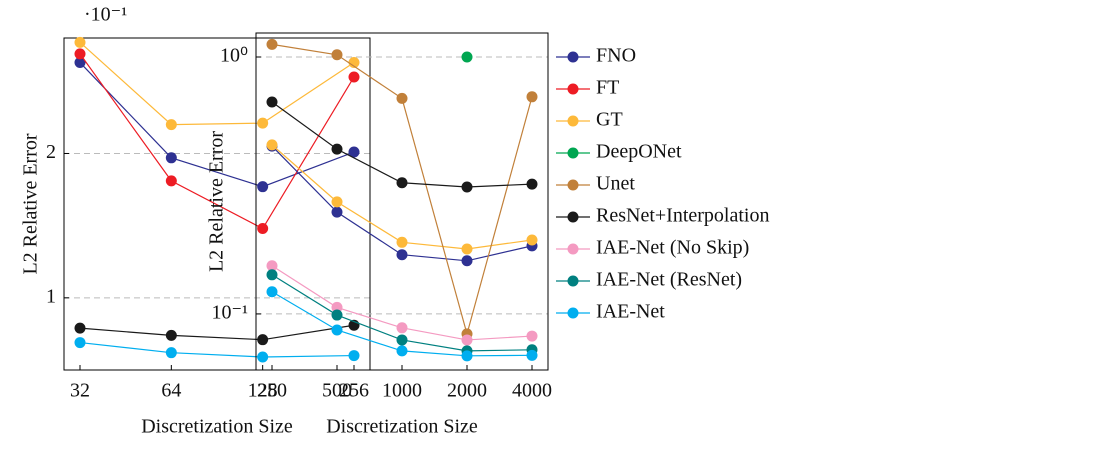 The image size is (1110, 451). What do you see at coordinates (51, 152) in the screenshot?
I see `y-tick-label: 2` at bounding box center [51, 152].